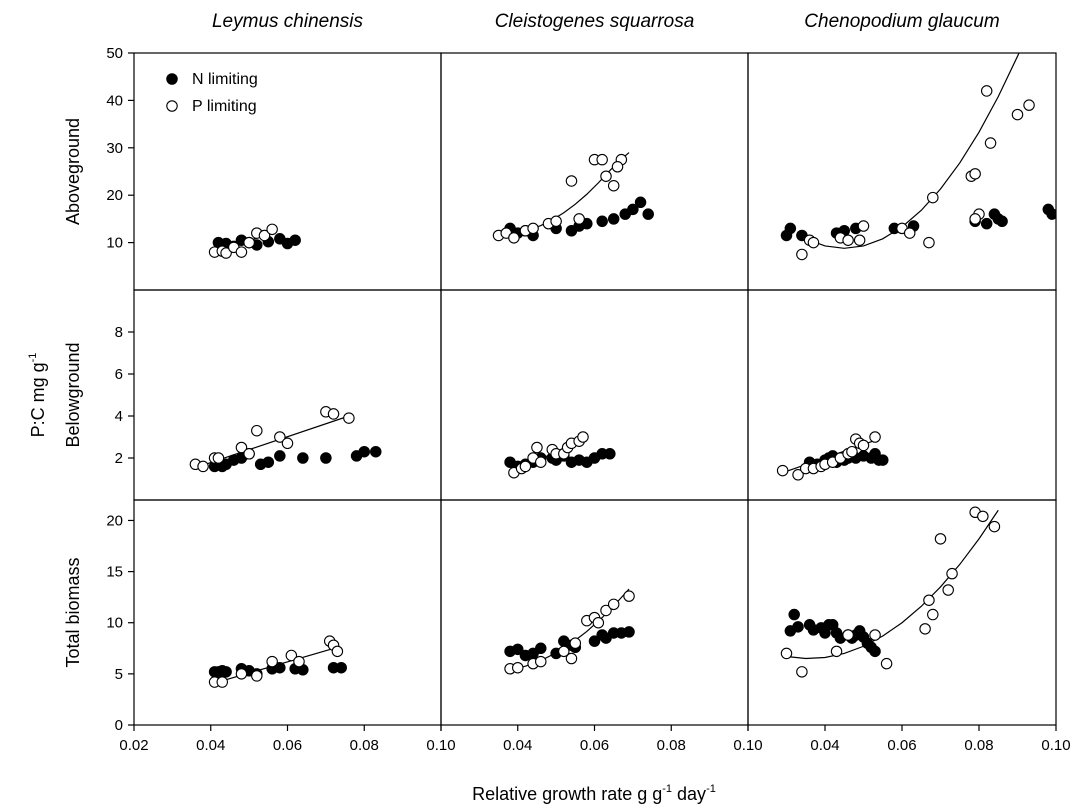 This screenshot has width=1076, height=811. I want to click on y-tick-label: 6, so click(119, 374).